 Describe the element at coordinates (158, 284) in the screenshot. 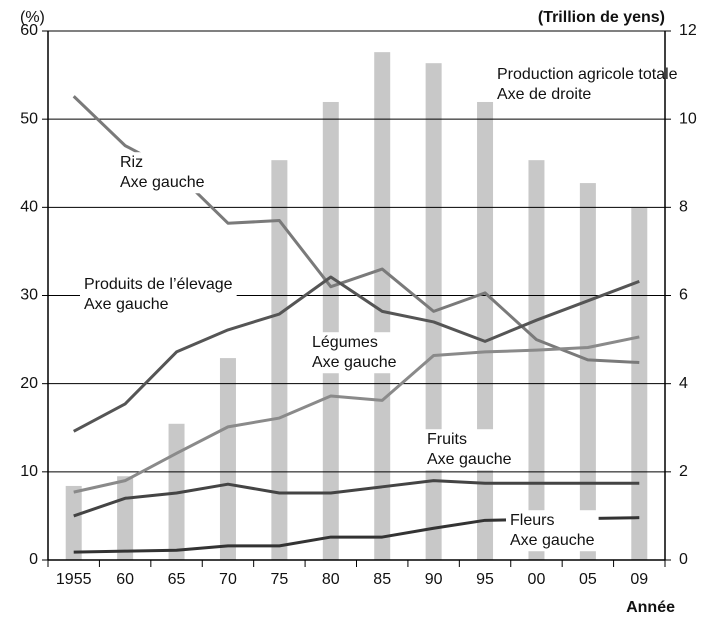

I see `annotation: Produits de l’élevage` at that location.